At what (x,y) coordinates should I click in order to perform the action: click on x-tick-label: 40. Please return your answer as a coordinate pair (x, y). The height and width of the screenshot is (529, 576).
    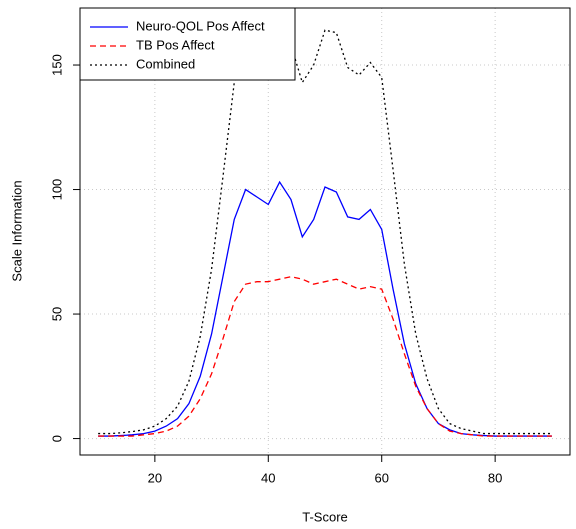
    Looking at the image, I should click on (268, 477).